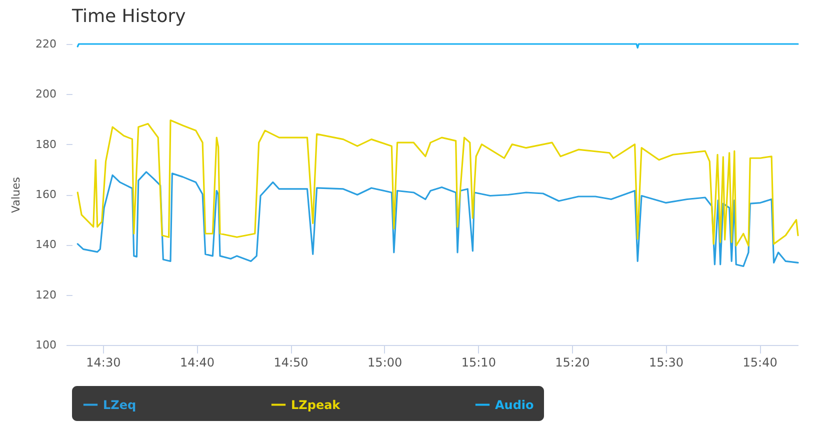 This screenshot has height=427, width=819. What do you see at coordinates (119, 405) in the screenshot?
I see `legend-label: LZeq` at bounding box center [119, 405].